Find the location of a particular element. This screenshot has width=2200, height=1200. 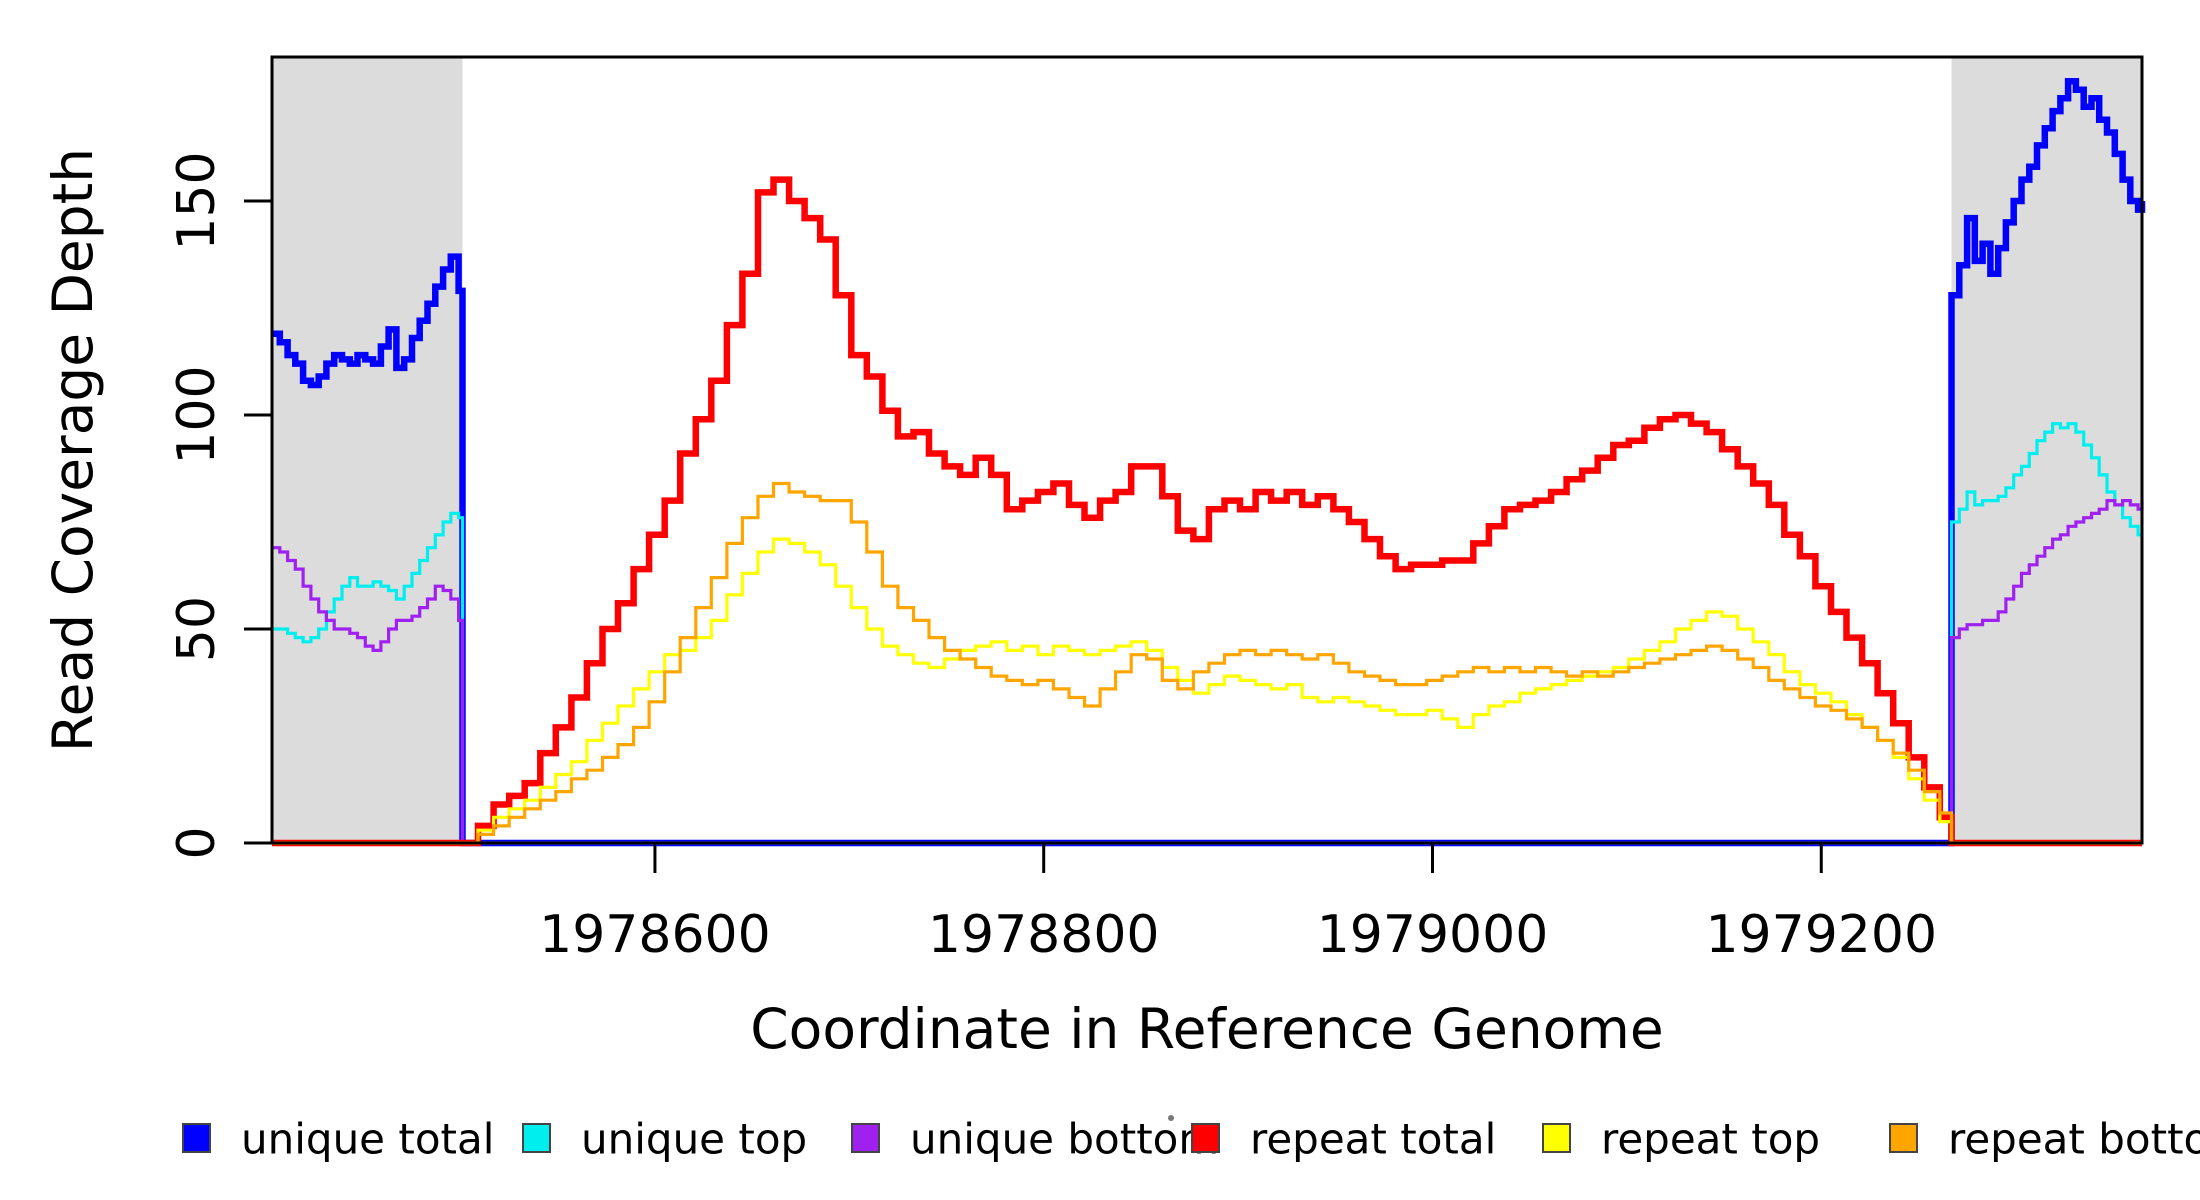

x-tick-label: 1979000 is located at coordinates (1433, 935).